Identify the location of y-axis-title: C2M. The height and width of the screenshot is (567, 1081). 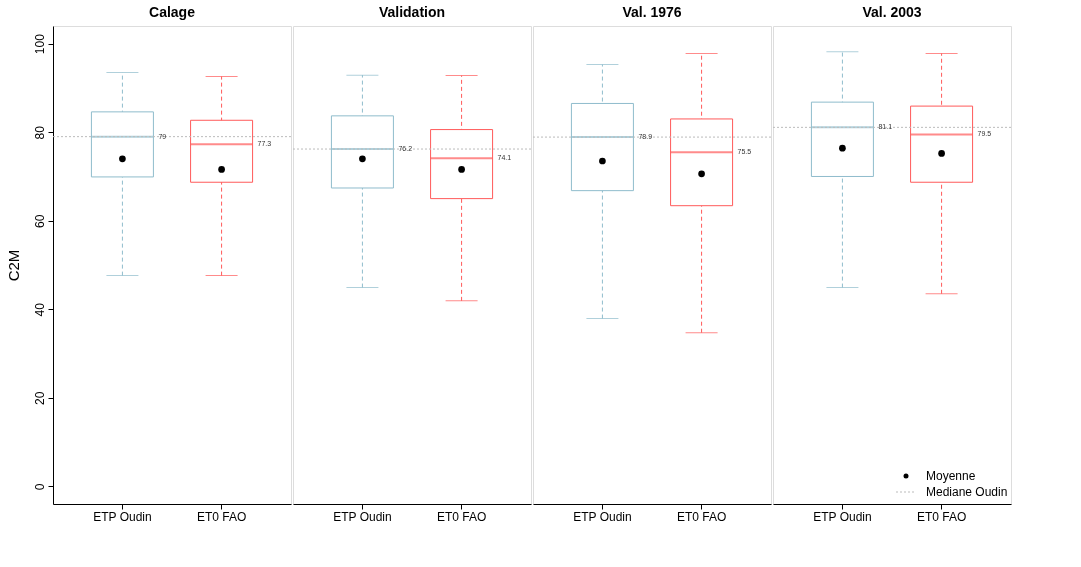
(13, 265).